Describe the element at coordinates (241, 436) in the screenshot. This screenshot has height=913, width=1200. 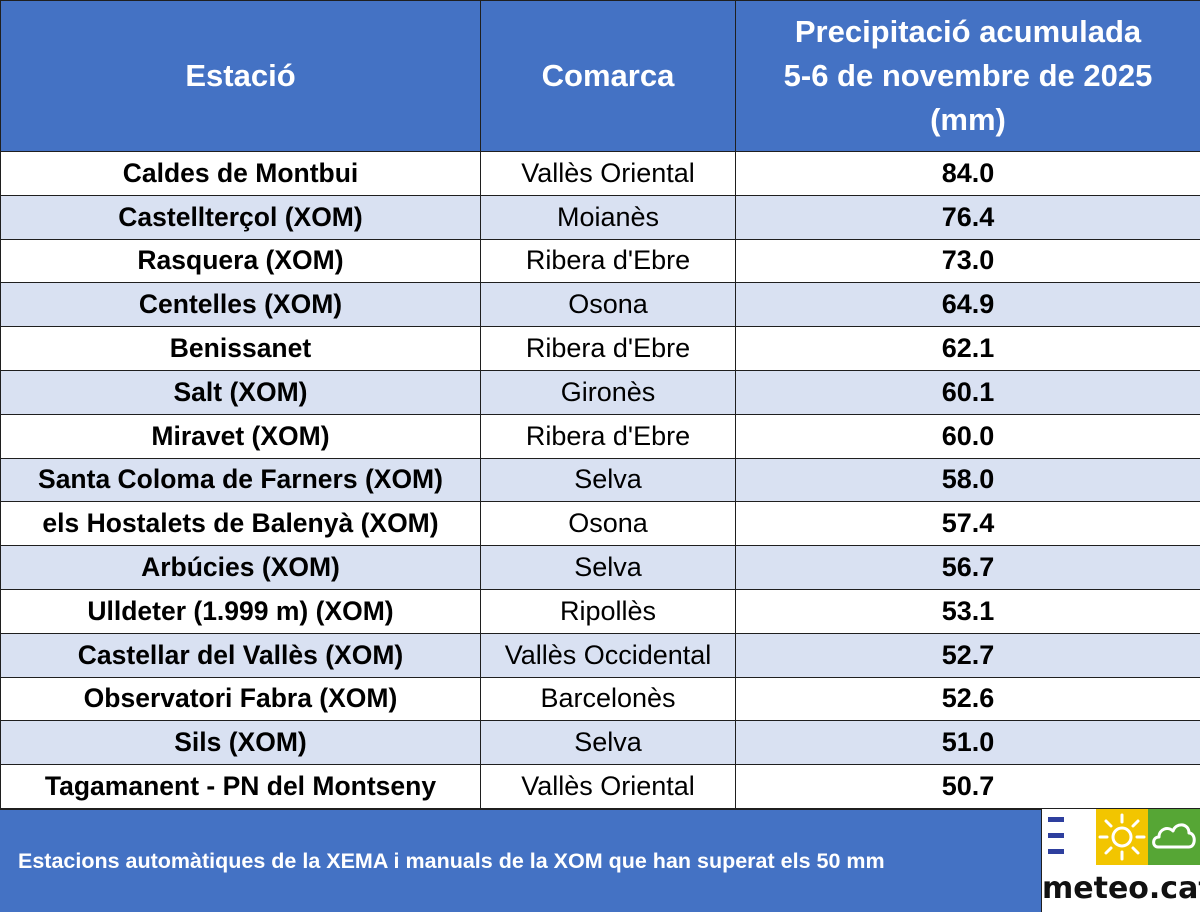
I see `station-name-cell: Miravet (XOM)` at that location.